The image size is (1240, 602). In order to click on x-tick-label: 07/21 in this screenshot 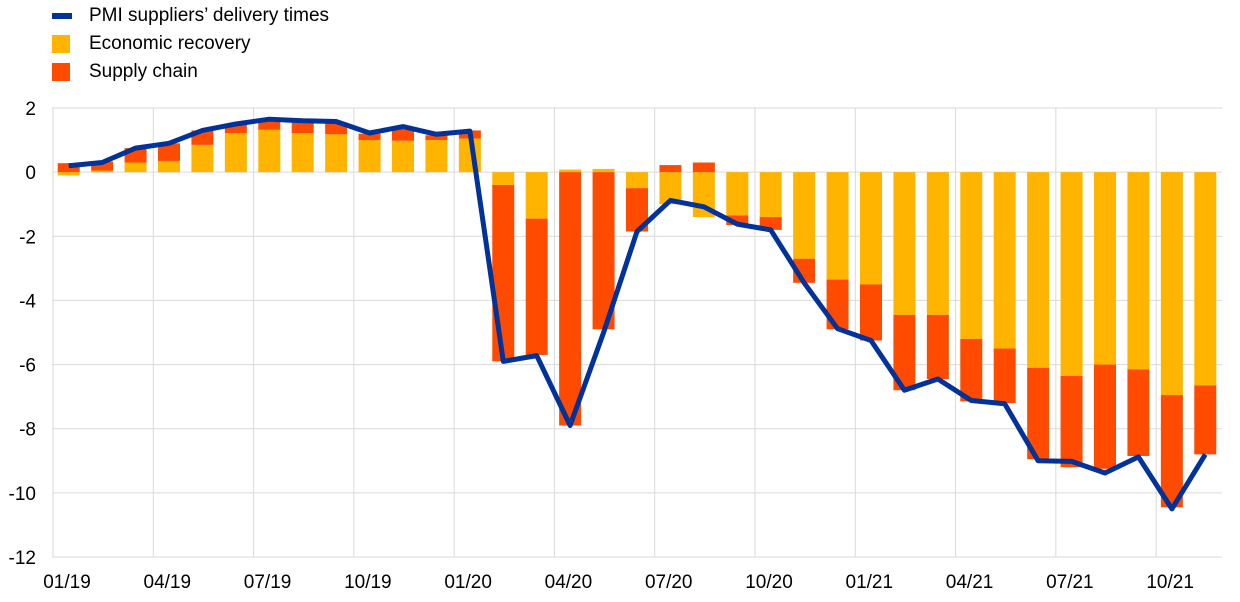, I will do `click(1070, 582)`.